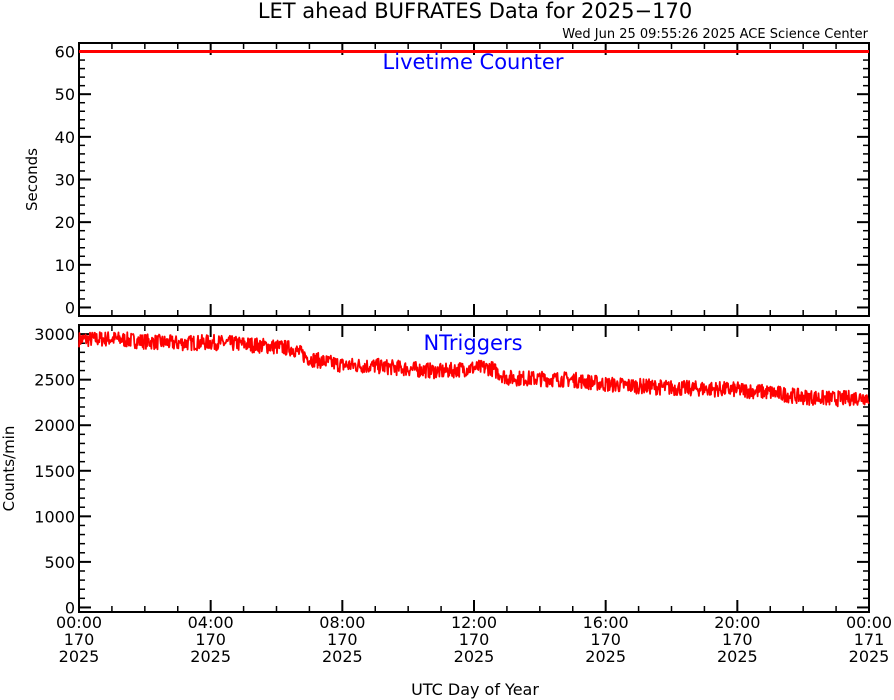  What do you see at coordinates (65, 94) in the screenshot?
I see `y-tick-label: 50` at bounding box center [65, 94].